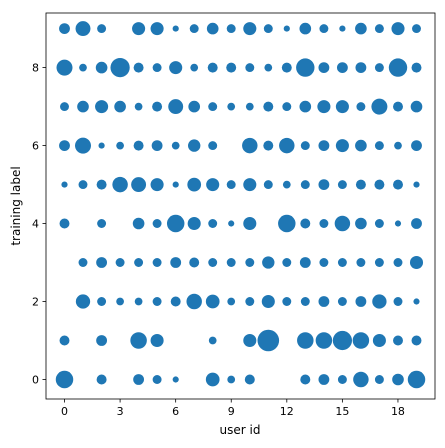  Describe the element at coordinates (35, 302) in the screenshot. I see `y-tick-label: 2` at that location.